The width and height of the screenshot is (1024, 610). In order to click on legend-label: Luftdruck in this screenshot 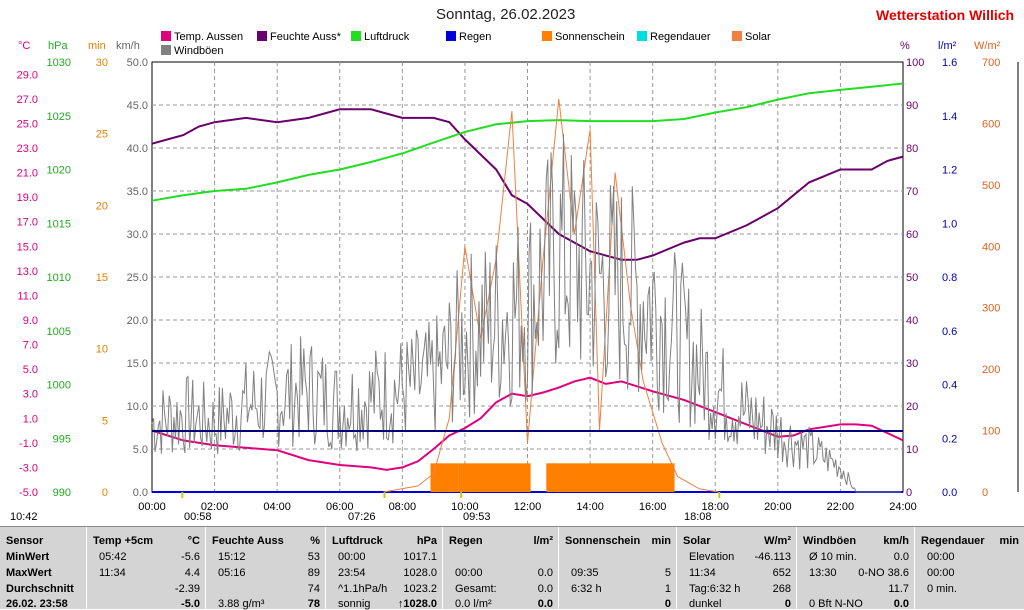, I will do `click(387, 37)`.